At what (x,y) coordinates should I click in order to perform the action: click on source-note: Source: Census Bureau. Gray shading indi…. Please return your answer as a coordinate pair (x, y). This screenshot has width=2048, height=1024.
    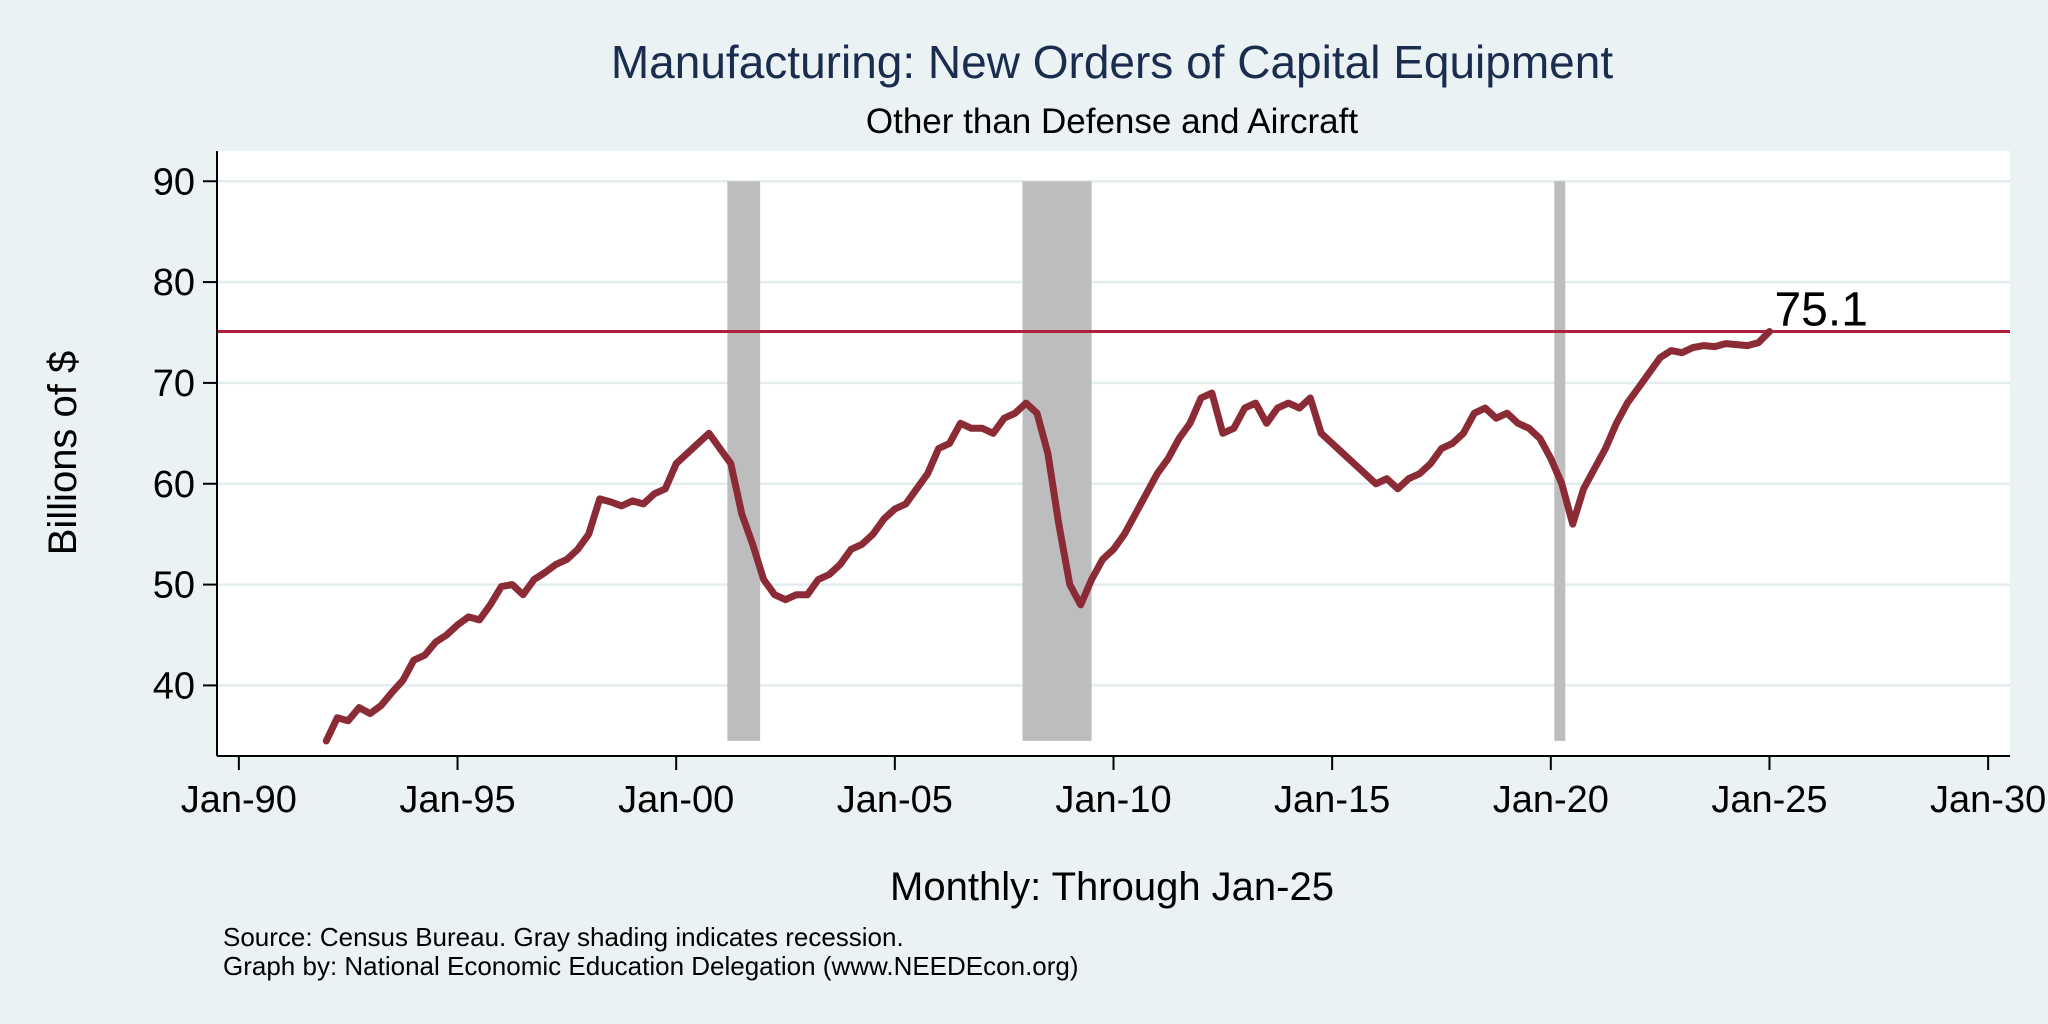
    Looking at the image, I should click on (563, 937).